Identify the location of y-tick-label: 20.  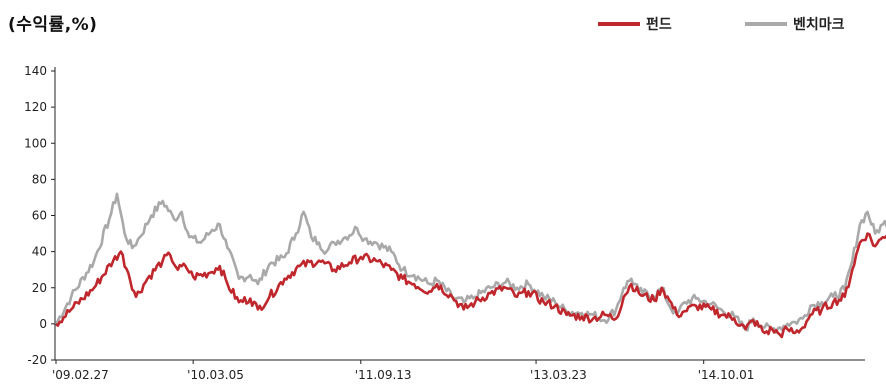
(39, 288).